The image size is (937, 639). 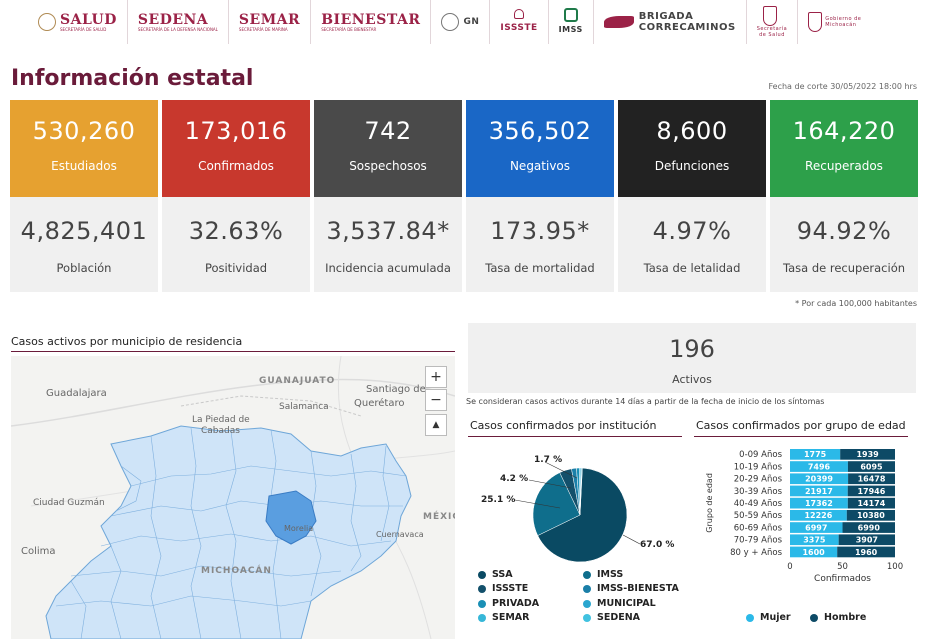 I want to click on bar-label-mujer: 1775, so click(x=815, y=454).